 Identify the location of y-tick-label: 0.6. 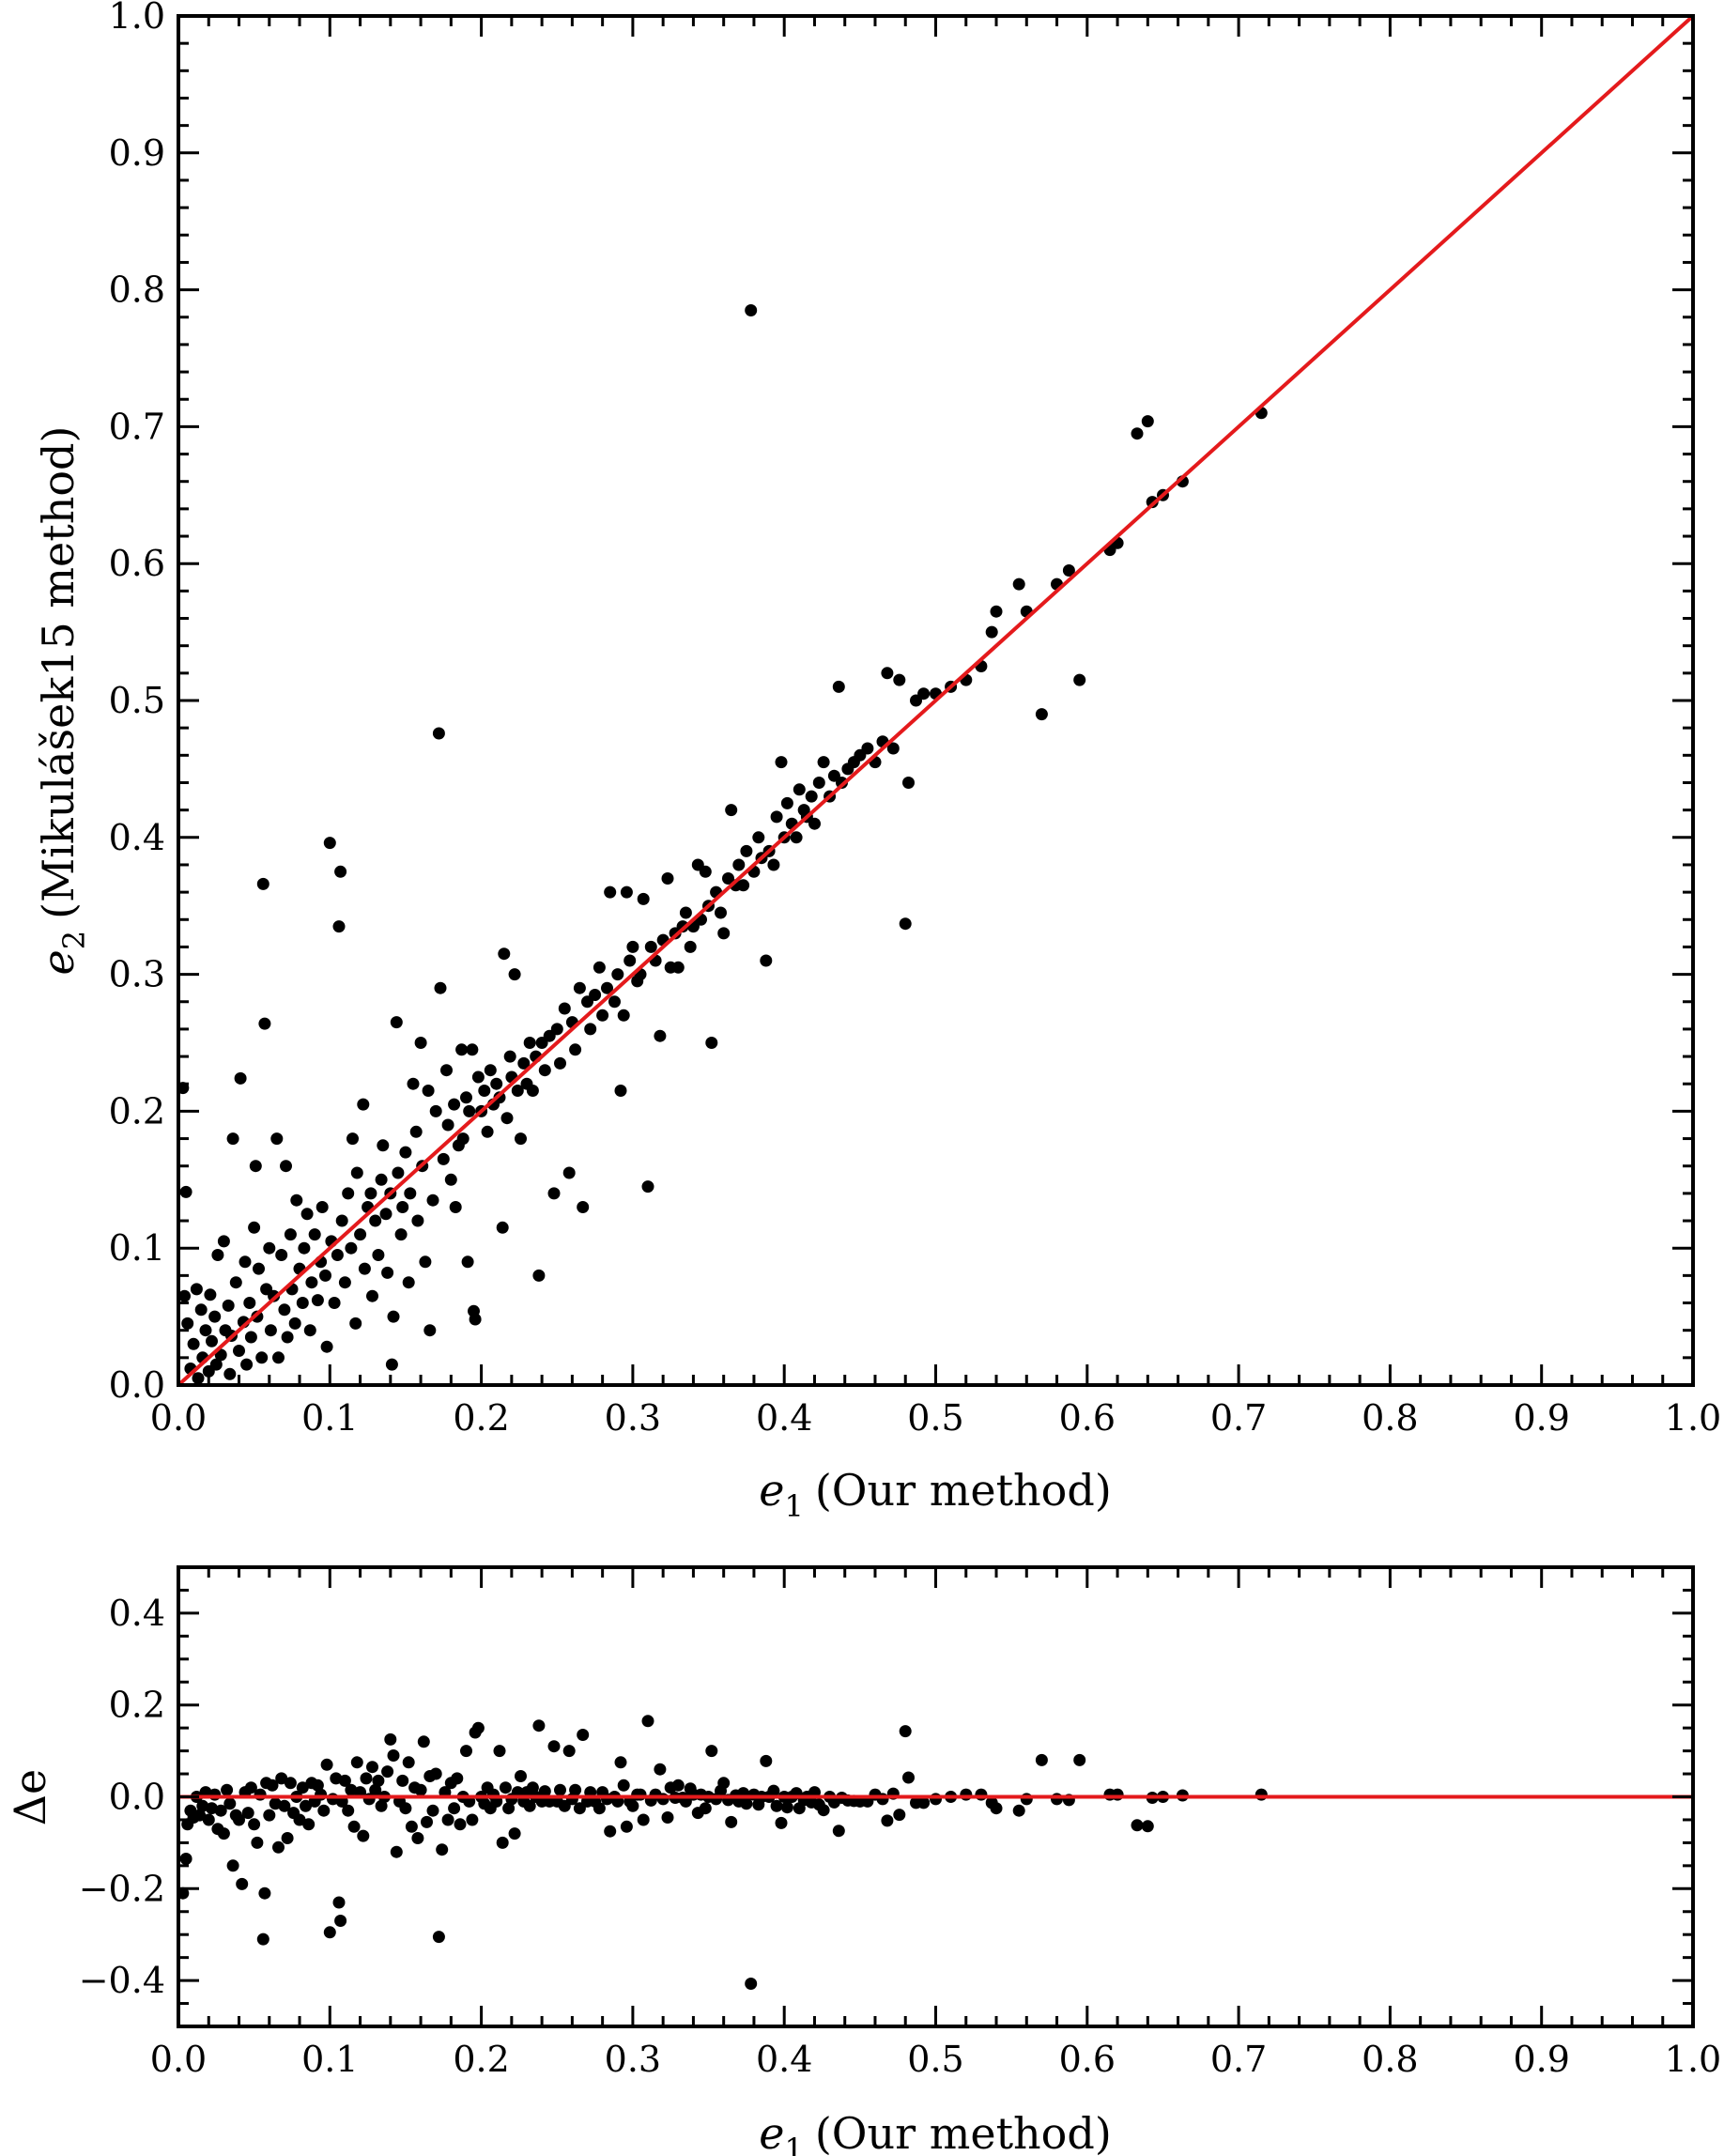
(137, 563).